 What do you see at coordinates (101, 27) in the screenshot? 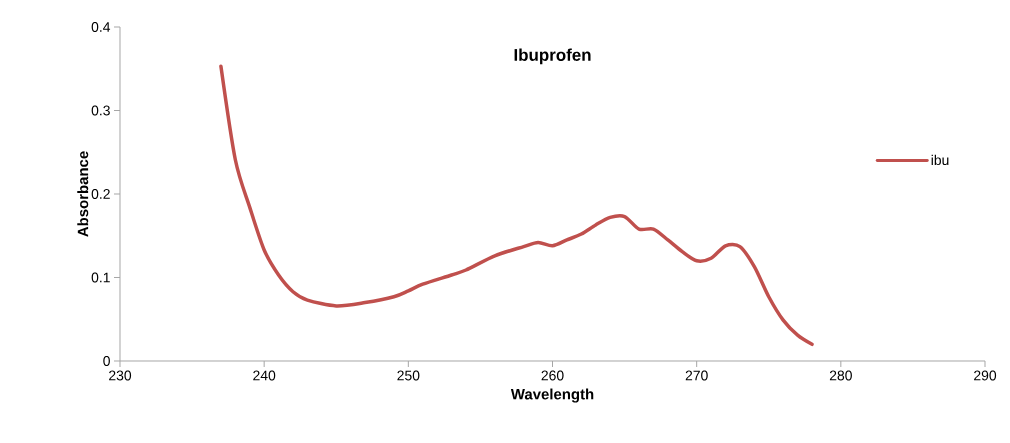
I see `y-tick-label: 0.4` at bounding box center [101, 27].